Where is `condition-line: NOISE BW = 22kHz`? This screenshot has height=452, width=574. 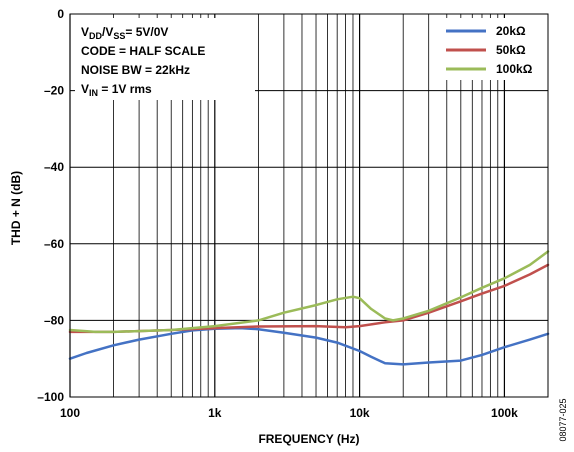
condition-line: NOISE BW = 22kHz is located at coordinates (135, 70).